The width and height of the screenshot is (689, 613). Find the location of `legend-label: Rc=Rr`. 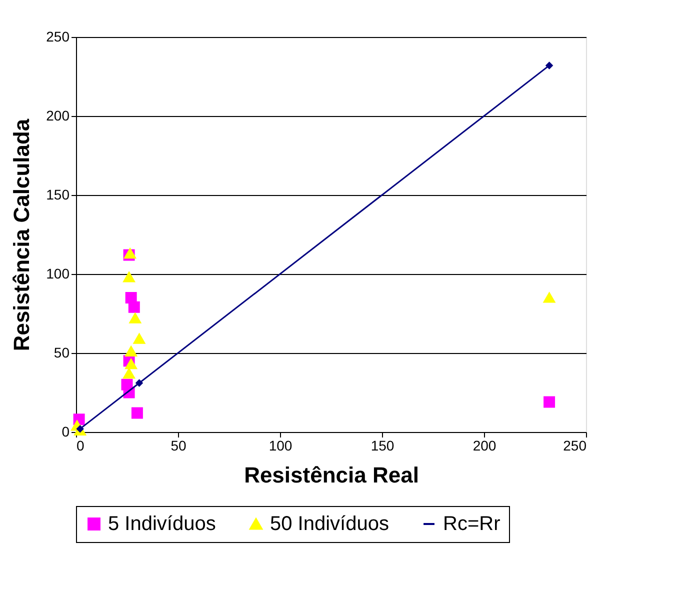

legend-label: Rc=Rr is located at coordinates (472, 524).